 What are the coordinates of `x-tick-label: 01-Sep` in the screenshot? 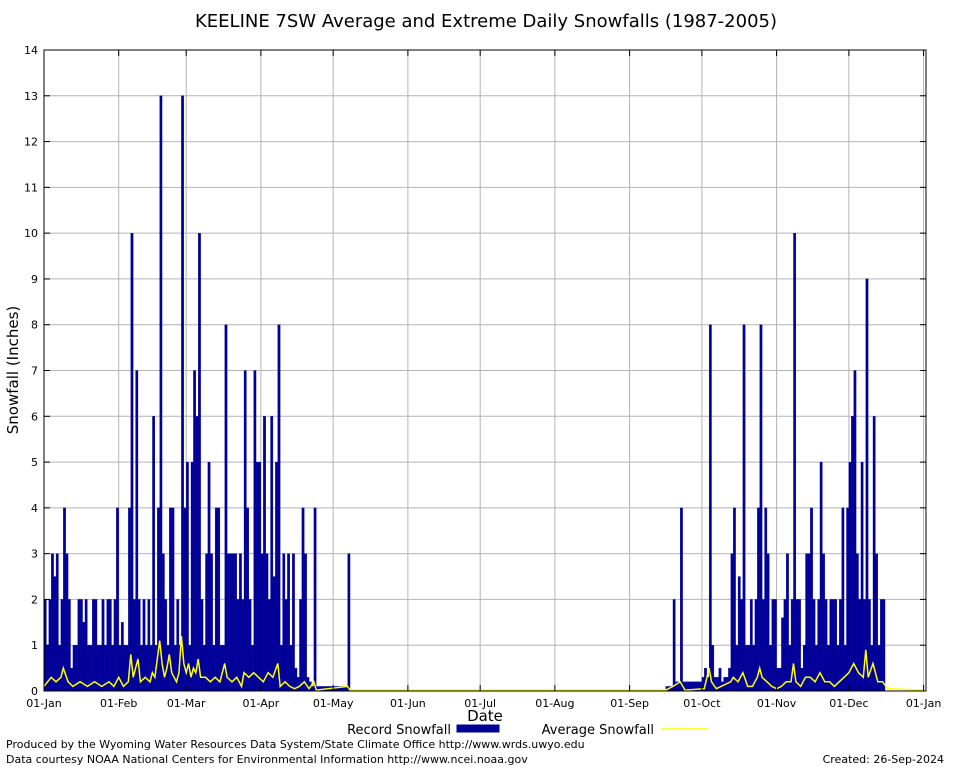 It's located at (629, 703).